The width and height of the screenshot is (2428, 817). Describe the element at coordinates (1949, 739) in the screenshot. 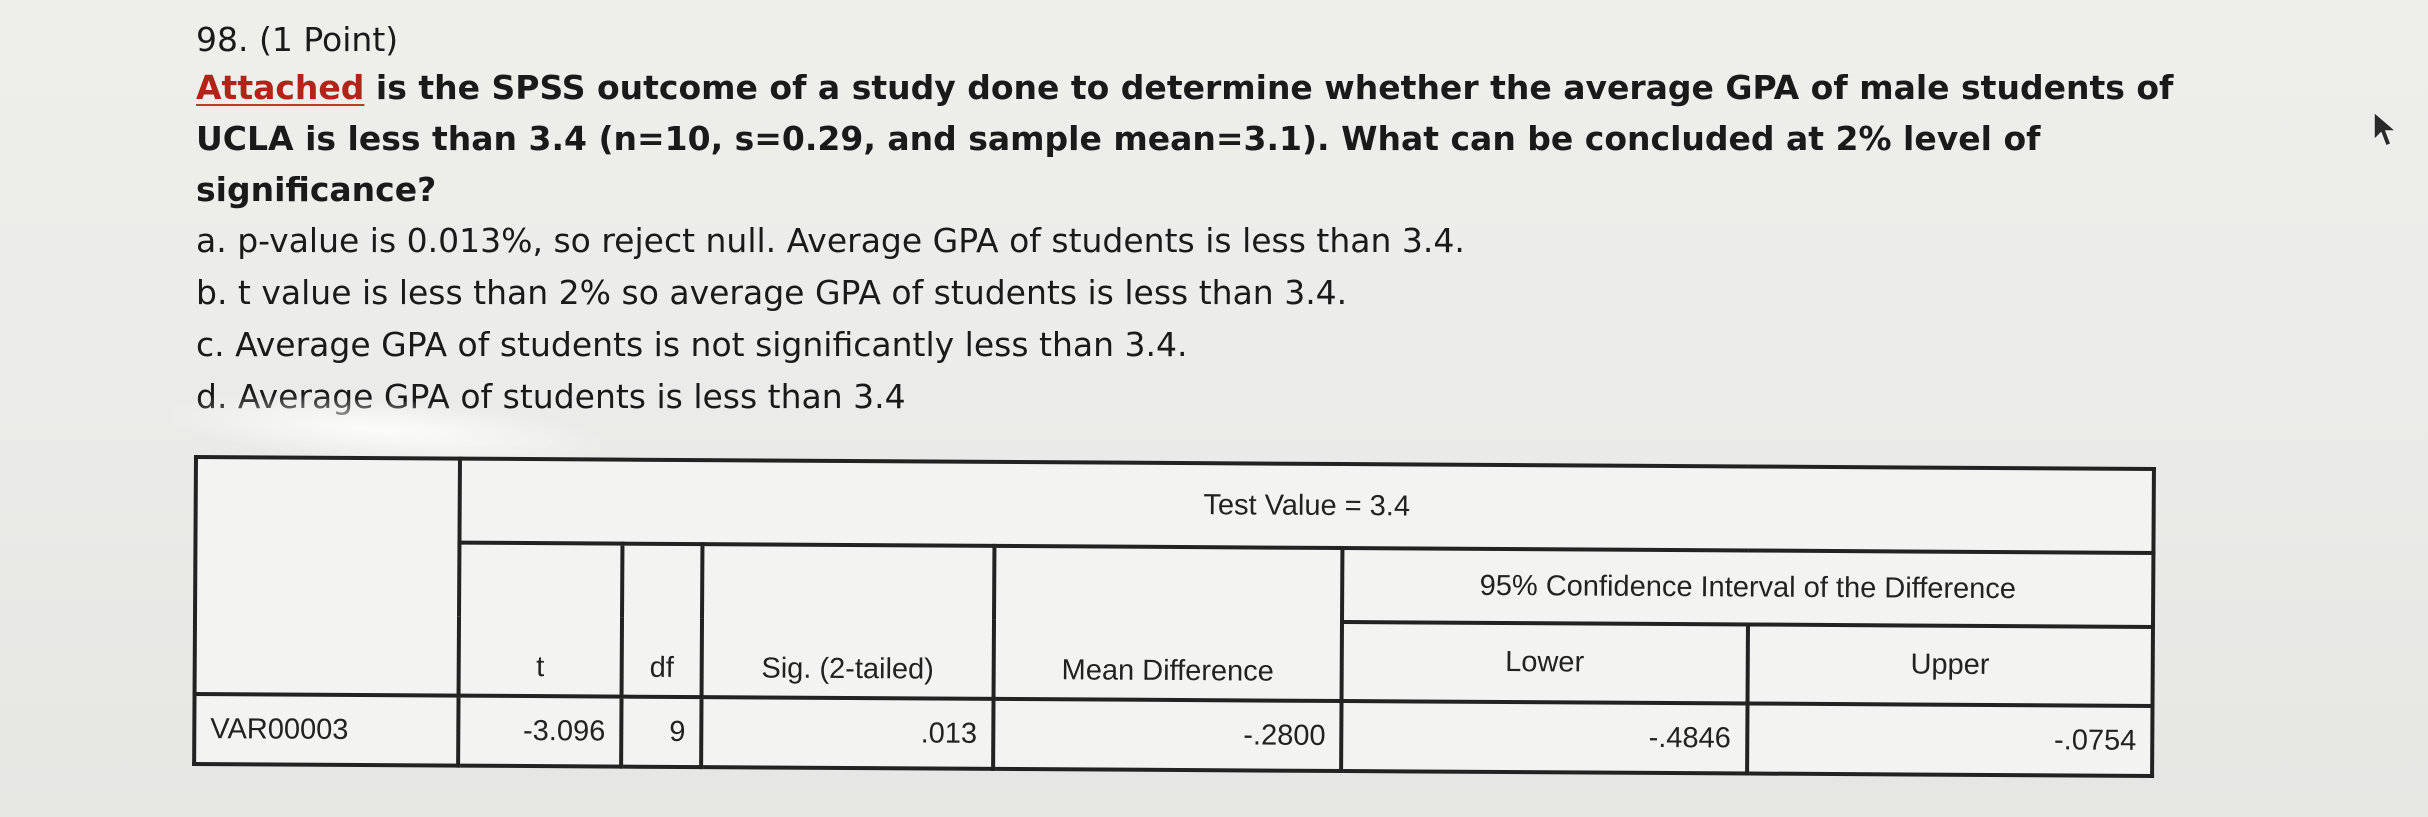

I see `cell-upper-value: -.0754` at that location.